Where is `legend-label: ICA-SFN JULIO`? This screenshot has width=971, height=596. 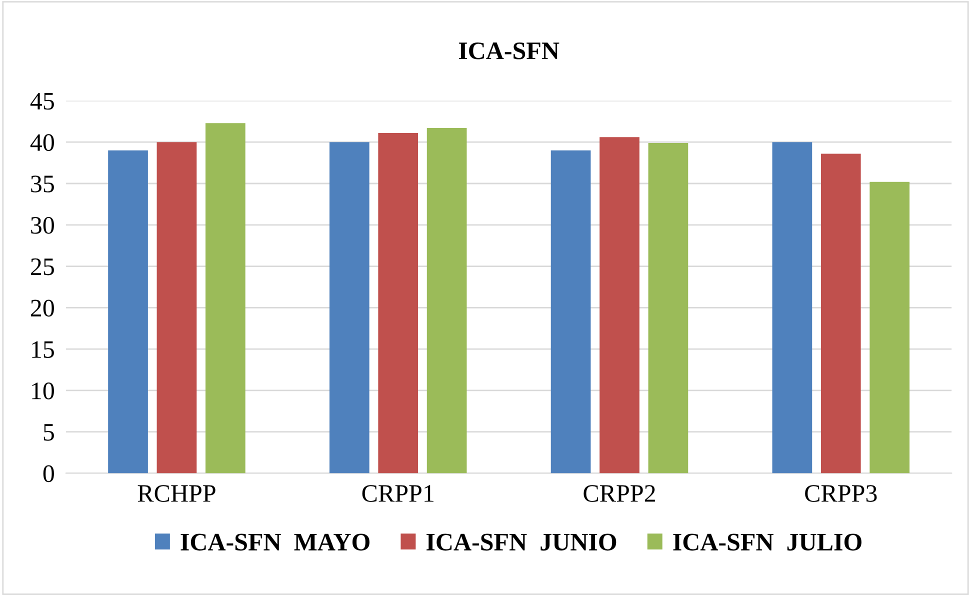
legend-label: ICA-SFN JULIO is located at coordinates (767, 542).